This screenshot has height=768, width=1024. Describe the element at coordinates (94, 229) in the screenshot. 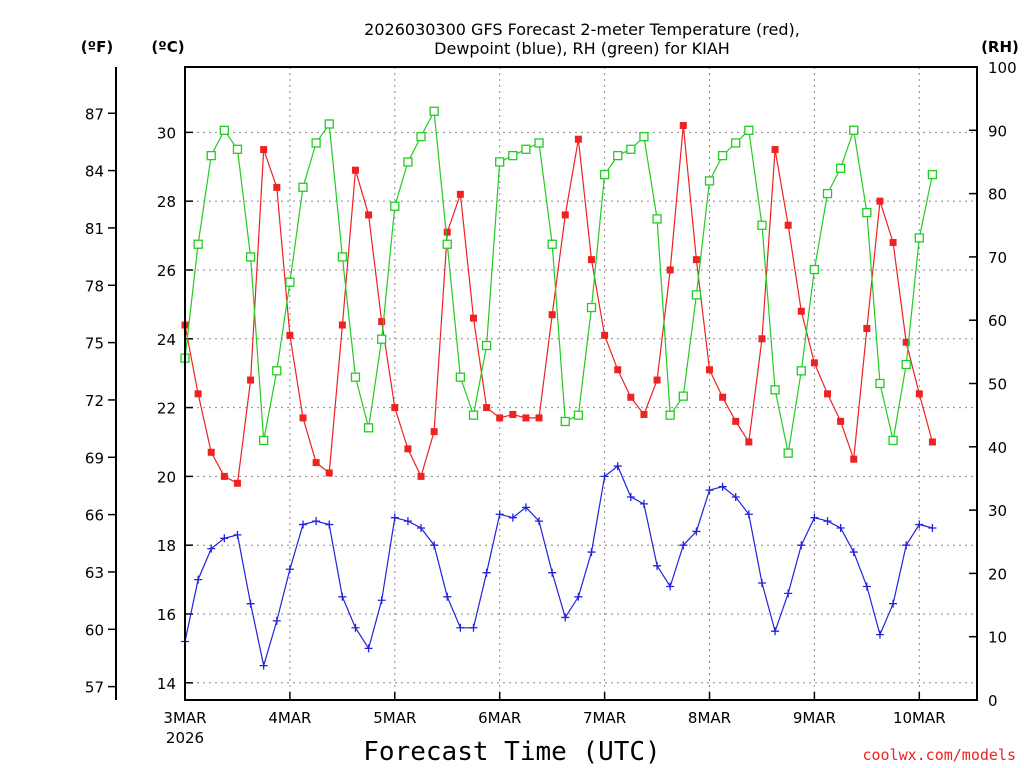

I see `fahrenheit-tick-label: 81` at that location.